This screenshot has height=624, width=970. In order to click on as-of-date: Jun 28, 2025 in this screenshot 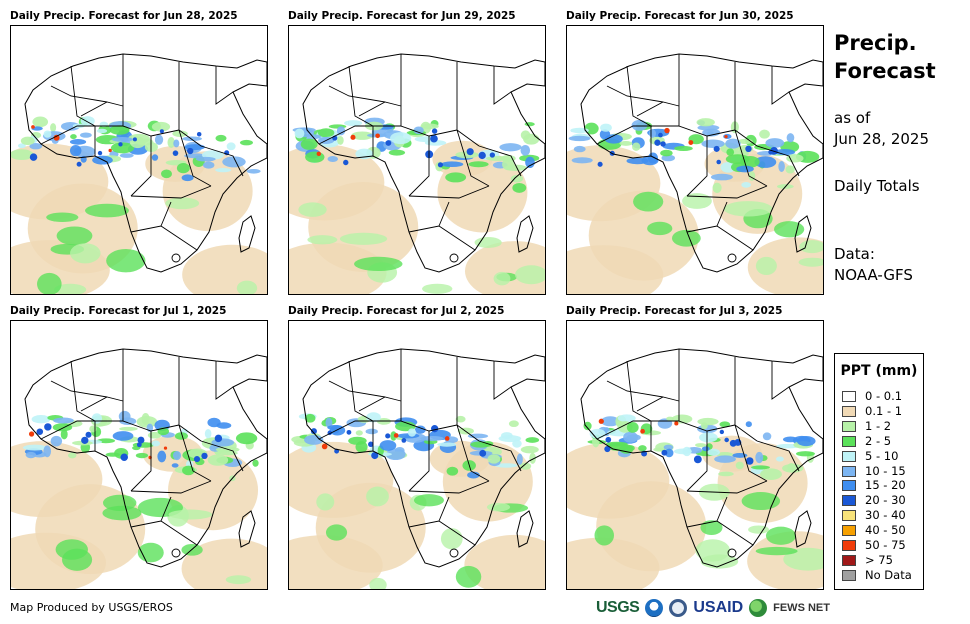, I will do `click(882, 139)`.